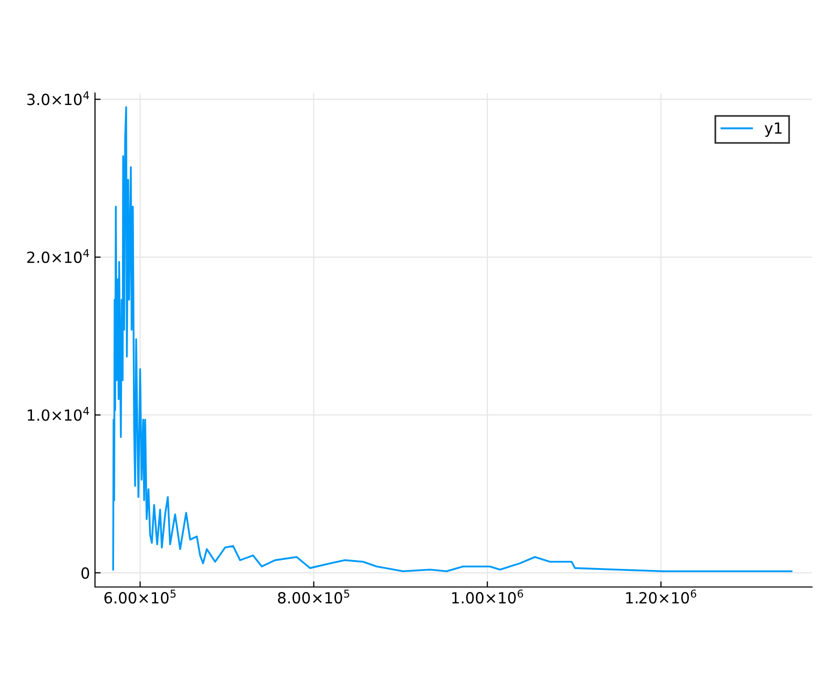 This screenshot has width=829, height=674. Describe the element at coordinates (773, 129) in the screenshot. I see `legend-label: y1` at that location.